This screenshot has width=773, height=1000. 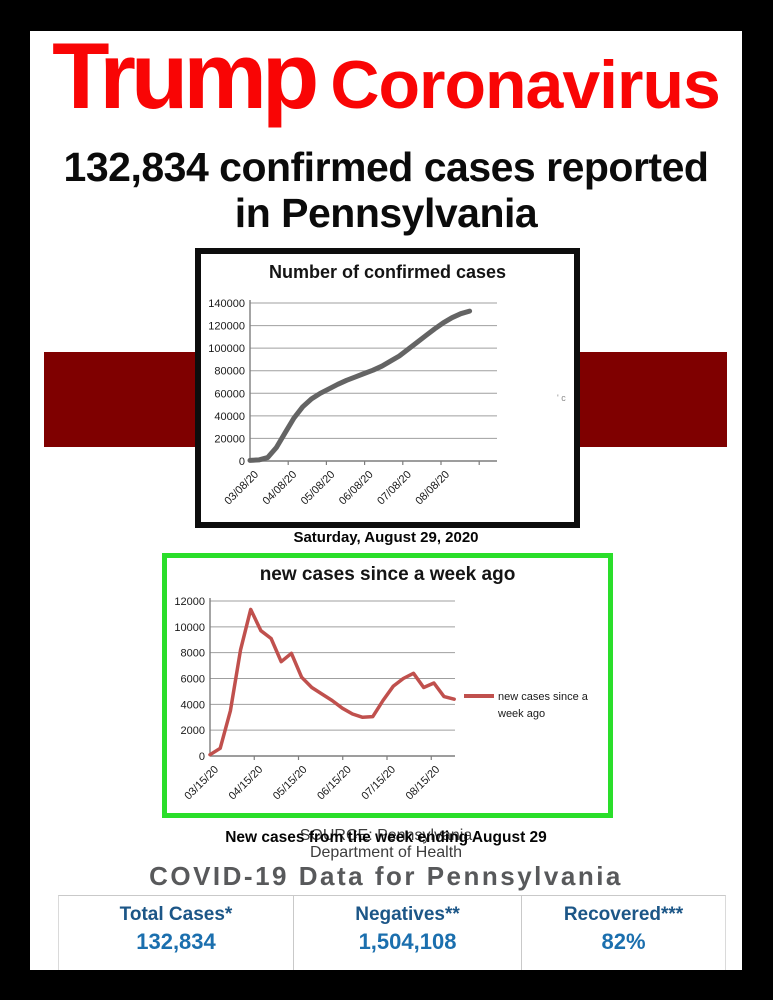 What do you see at coordinates (387, 574) in the screenshot?
I see `chart2-title: new cases since a week ago` at bounding box center [387, 574].